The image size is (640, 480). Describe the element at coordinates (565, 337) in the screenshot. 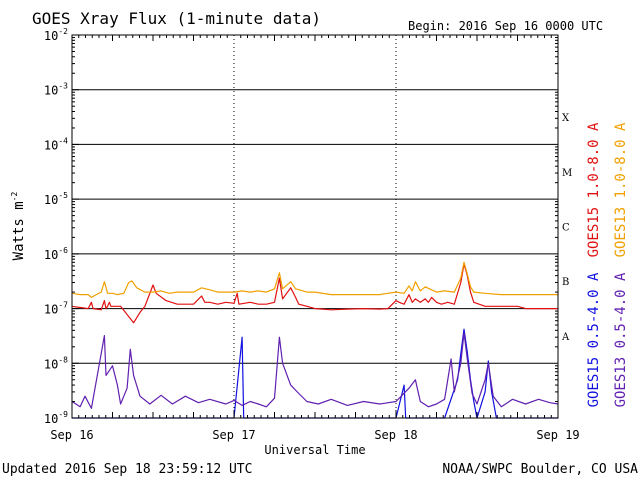

I see `flare-class-label: A` at that location.